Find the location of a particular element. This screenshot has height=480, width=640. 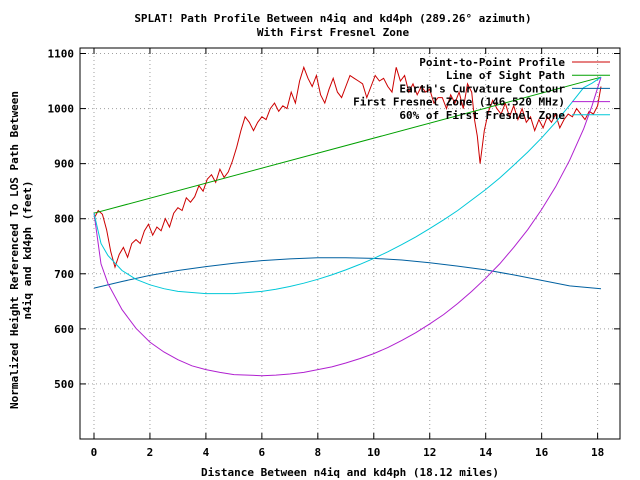

y-tick-label: 700 is located at coordinates (64, 274).